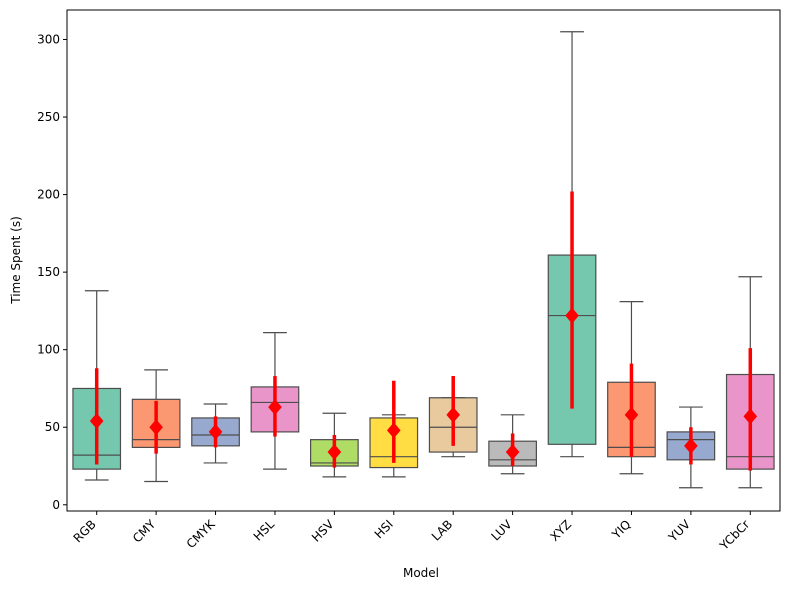  I want to click on mean-marker-yuv, so click(691, 446).